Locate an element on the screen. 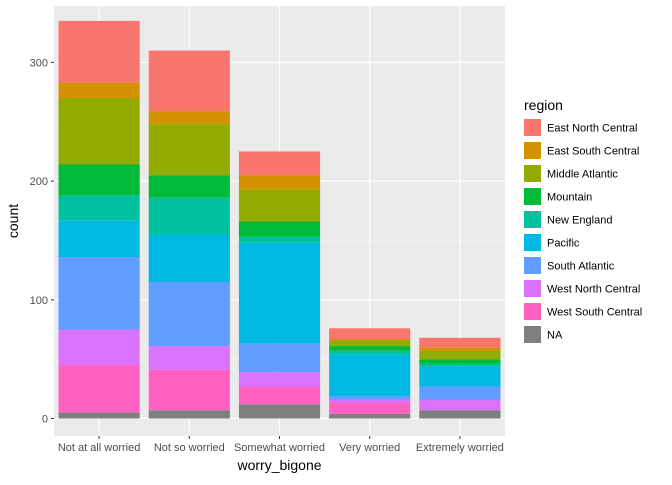  legend-label: West North Central is located at coordinates (593, 290).